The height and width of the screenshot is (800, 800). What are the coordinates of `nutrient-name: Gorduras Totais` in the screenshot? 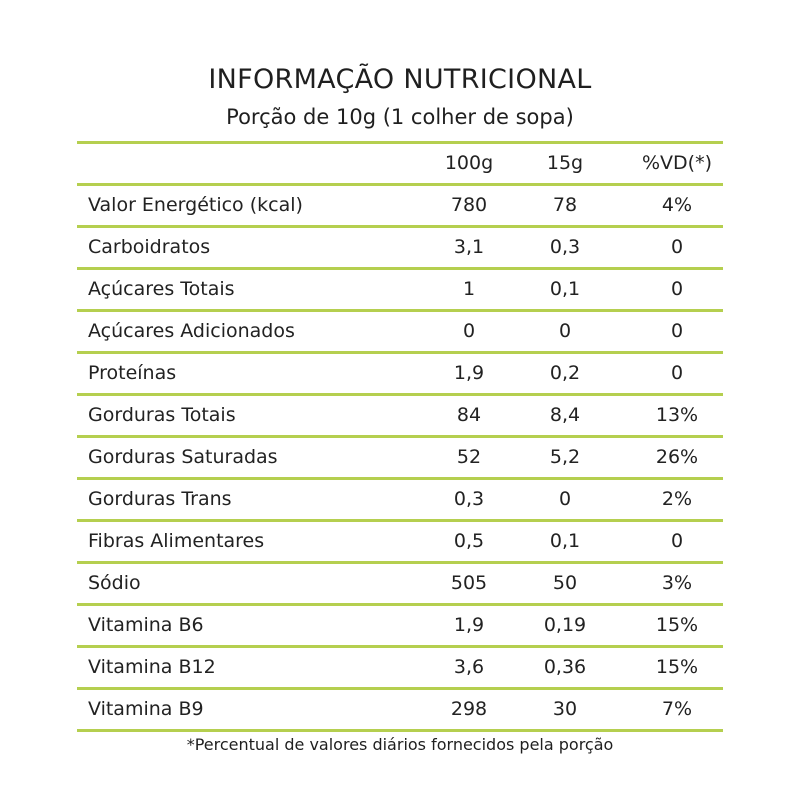 It's located at (162, 415).